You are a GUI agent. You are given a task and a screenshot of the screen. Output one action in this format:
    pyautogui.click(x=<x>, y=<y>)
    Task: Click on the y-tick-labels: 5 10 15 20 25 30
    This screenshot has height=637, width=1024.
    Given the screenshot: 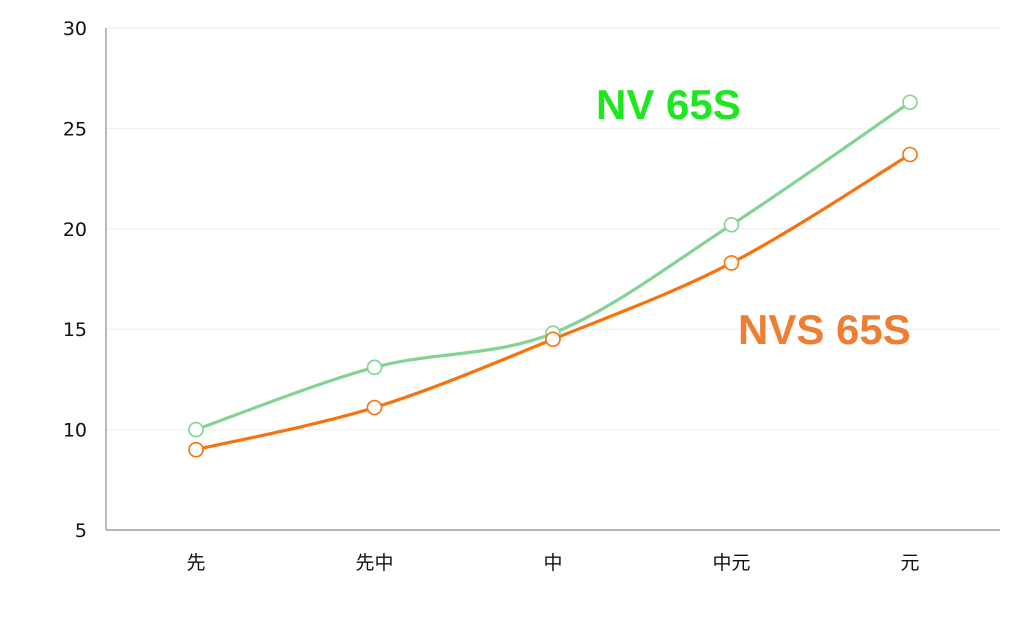 What is the action you would take?
    pyautogui.click(x=75, y=280)
    